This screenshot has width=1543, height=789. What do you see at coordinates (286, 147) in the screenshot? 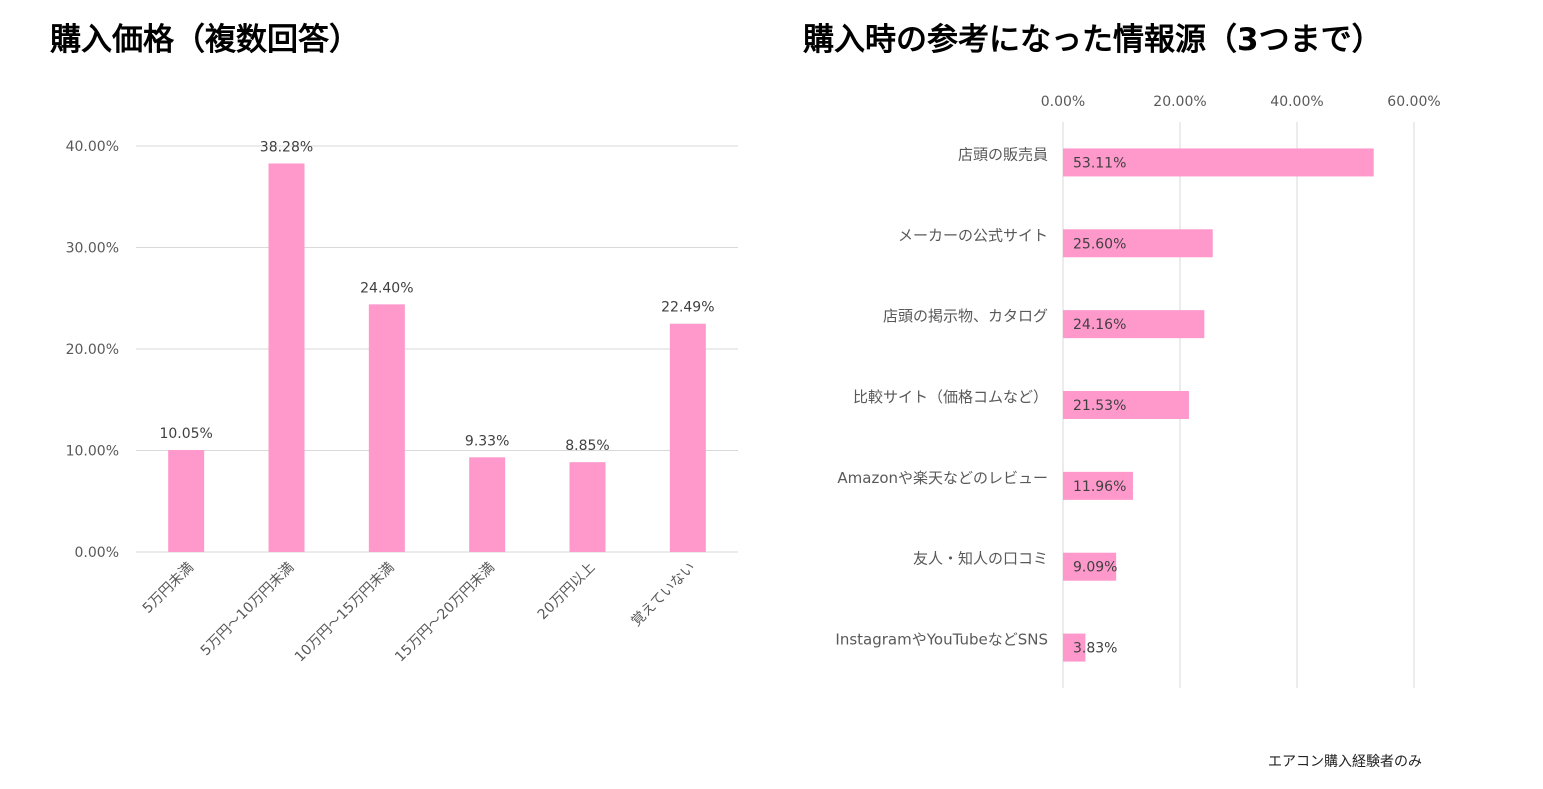
I see `left-bar-value-label: 38.28%` at bounding box center [286, 147].